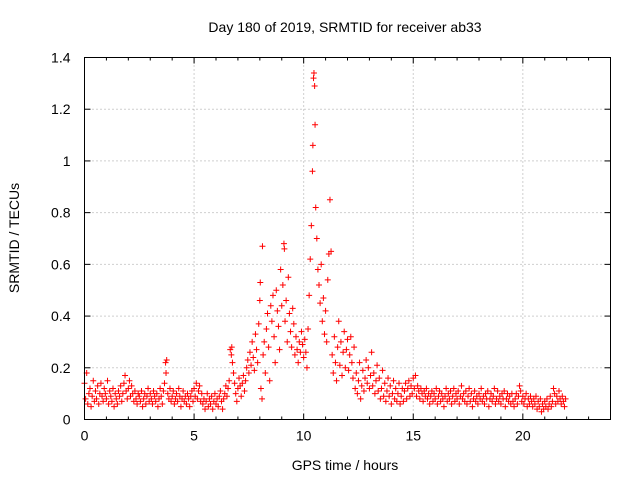 This screenshot has width=640, height=480. What do you see at coordinates (413, 436) in the screenshot?
I see `x-tick-label: 15` at bounding box center [413, 436].